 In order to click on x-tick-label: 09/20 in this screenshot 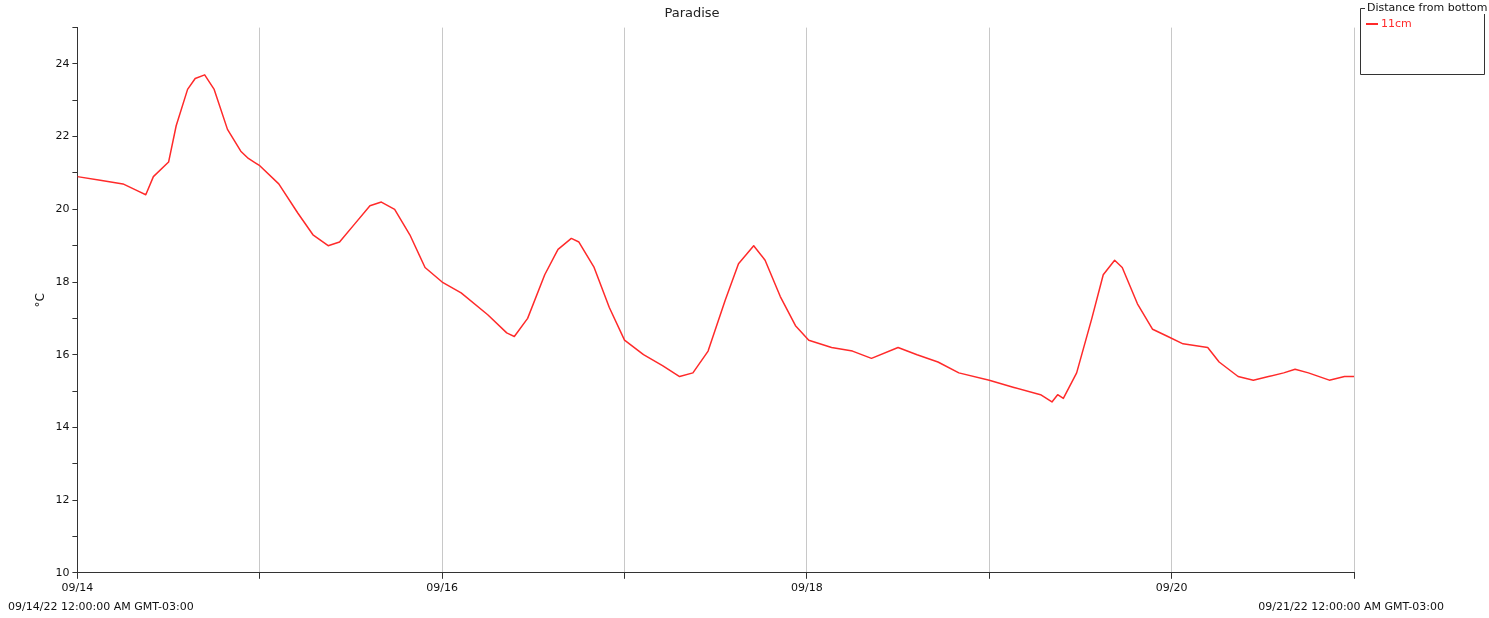, I will do `click(1171, 588)`.